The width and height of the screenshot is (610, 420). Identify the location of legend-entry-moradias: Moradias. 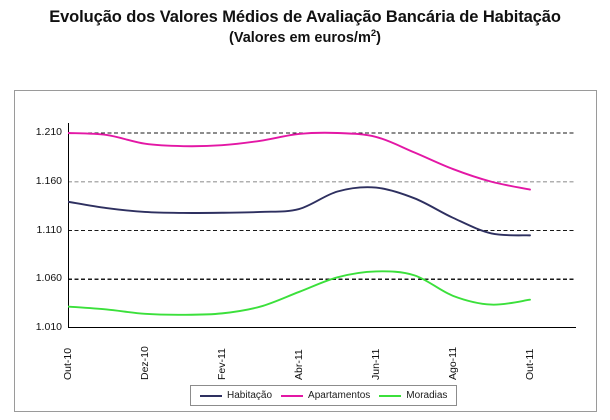
(413, 395).